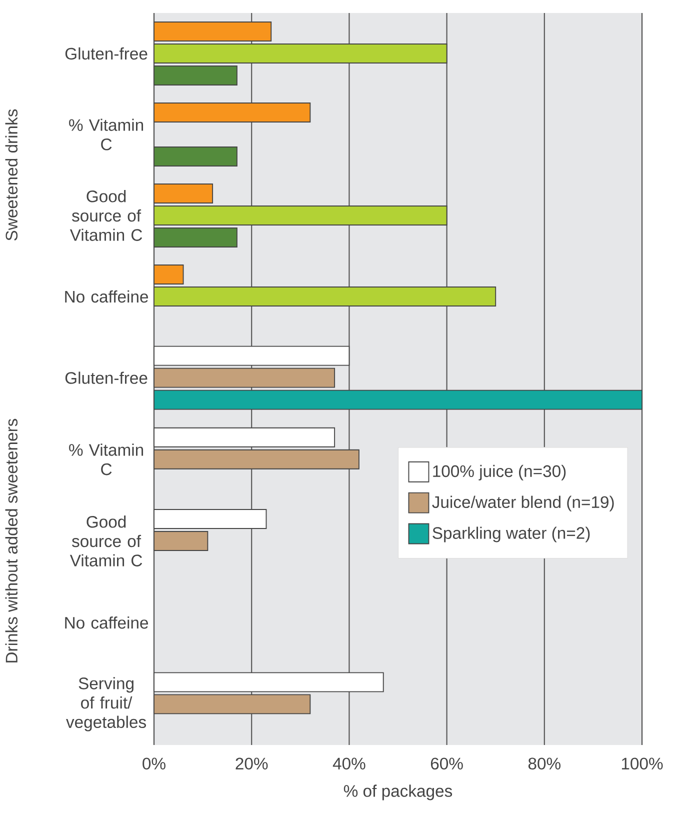 Image resolution: width=682 pixels, height=827 pixels. I want to click on legend-label: 100% juice (n=30), so click(499, 472).